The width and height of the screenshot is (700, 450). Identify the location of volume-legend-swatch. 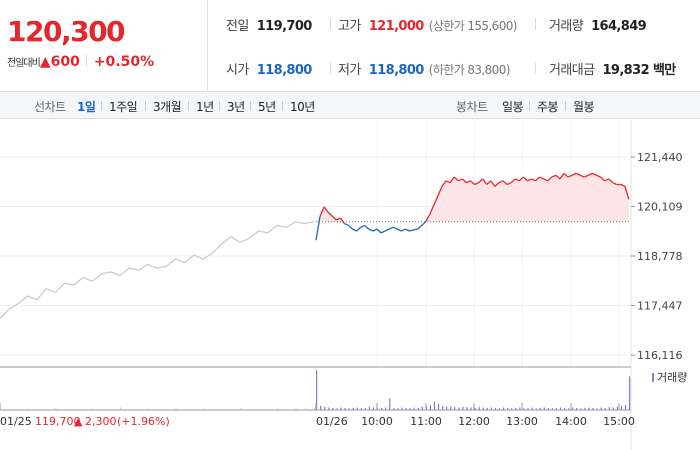
(653, 377).